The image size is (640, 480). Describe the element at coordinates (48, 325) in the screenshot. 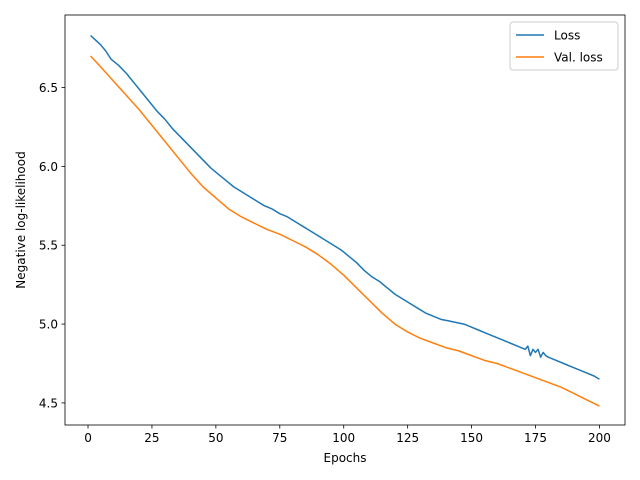

I see `y-tick-label: 5.0` at that location.